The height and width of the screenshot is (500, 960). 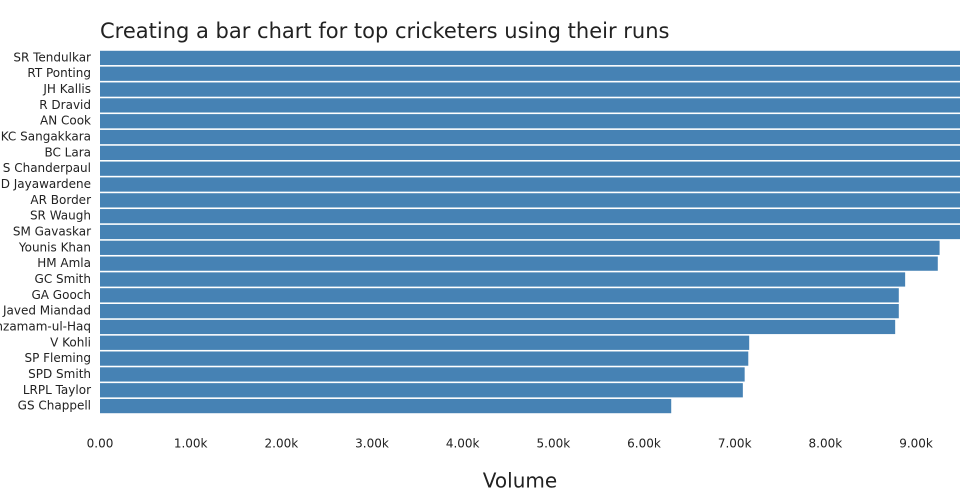 What do you see at coordinates (64, 263) in the screenshot?
I see `y-tick-label: HM Amla` at bounding box center [64, 263].